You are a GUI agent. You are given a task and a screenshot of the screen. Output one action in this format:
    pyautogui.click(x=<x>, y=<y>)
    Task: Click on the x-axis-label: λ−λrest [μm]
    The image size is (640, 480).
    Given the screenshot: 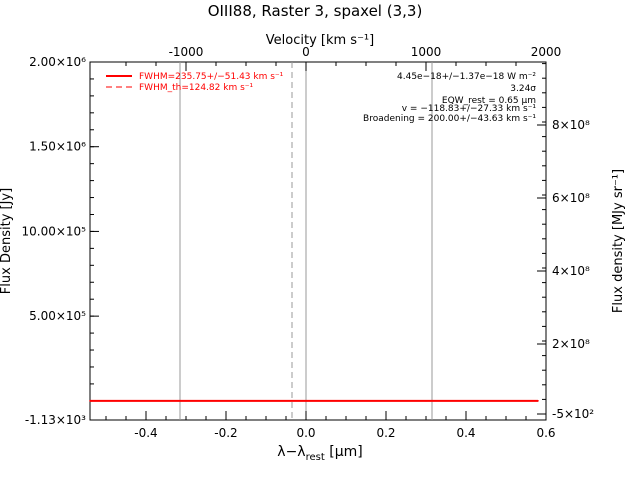 What is the action you would take?
    pyautogui.click(x=319, y=453)
    